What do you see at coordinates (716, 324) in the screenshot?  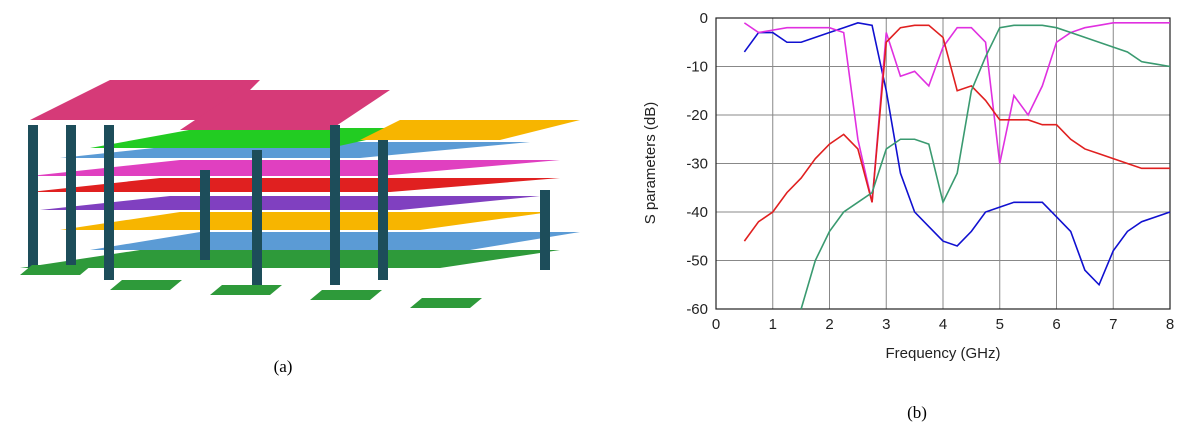 I see `x-tick-label: 0` at bounding box center [716, 324].